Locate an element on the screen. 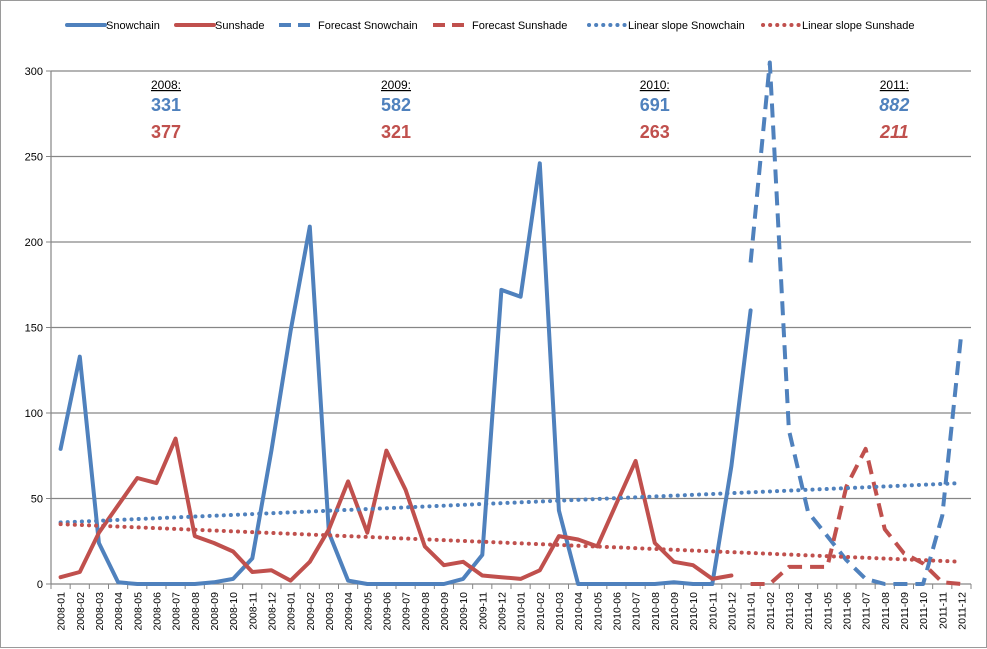  x-tick-label-2011-09: 2011-09 is located at coordinates (905, 611).